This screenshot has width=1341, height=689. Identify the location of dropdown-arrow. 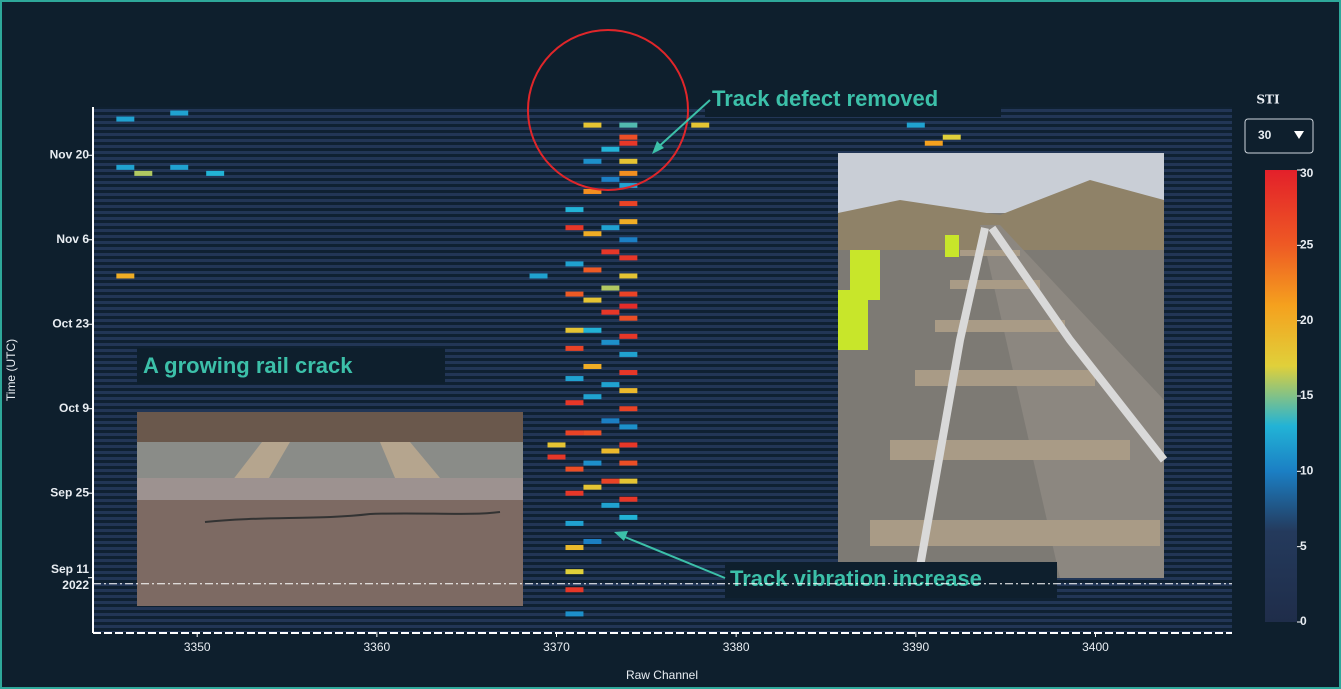
(1299, 135).